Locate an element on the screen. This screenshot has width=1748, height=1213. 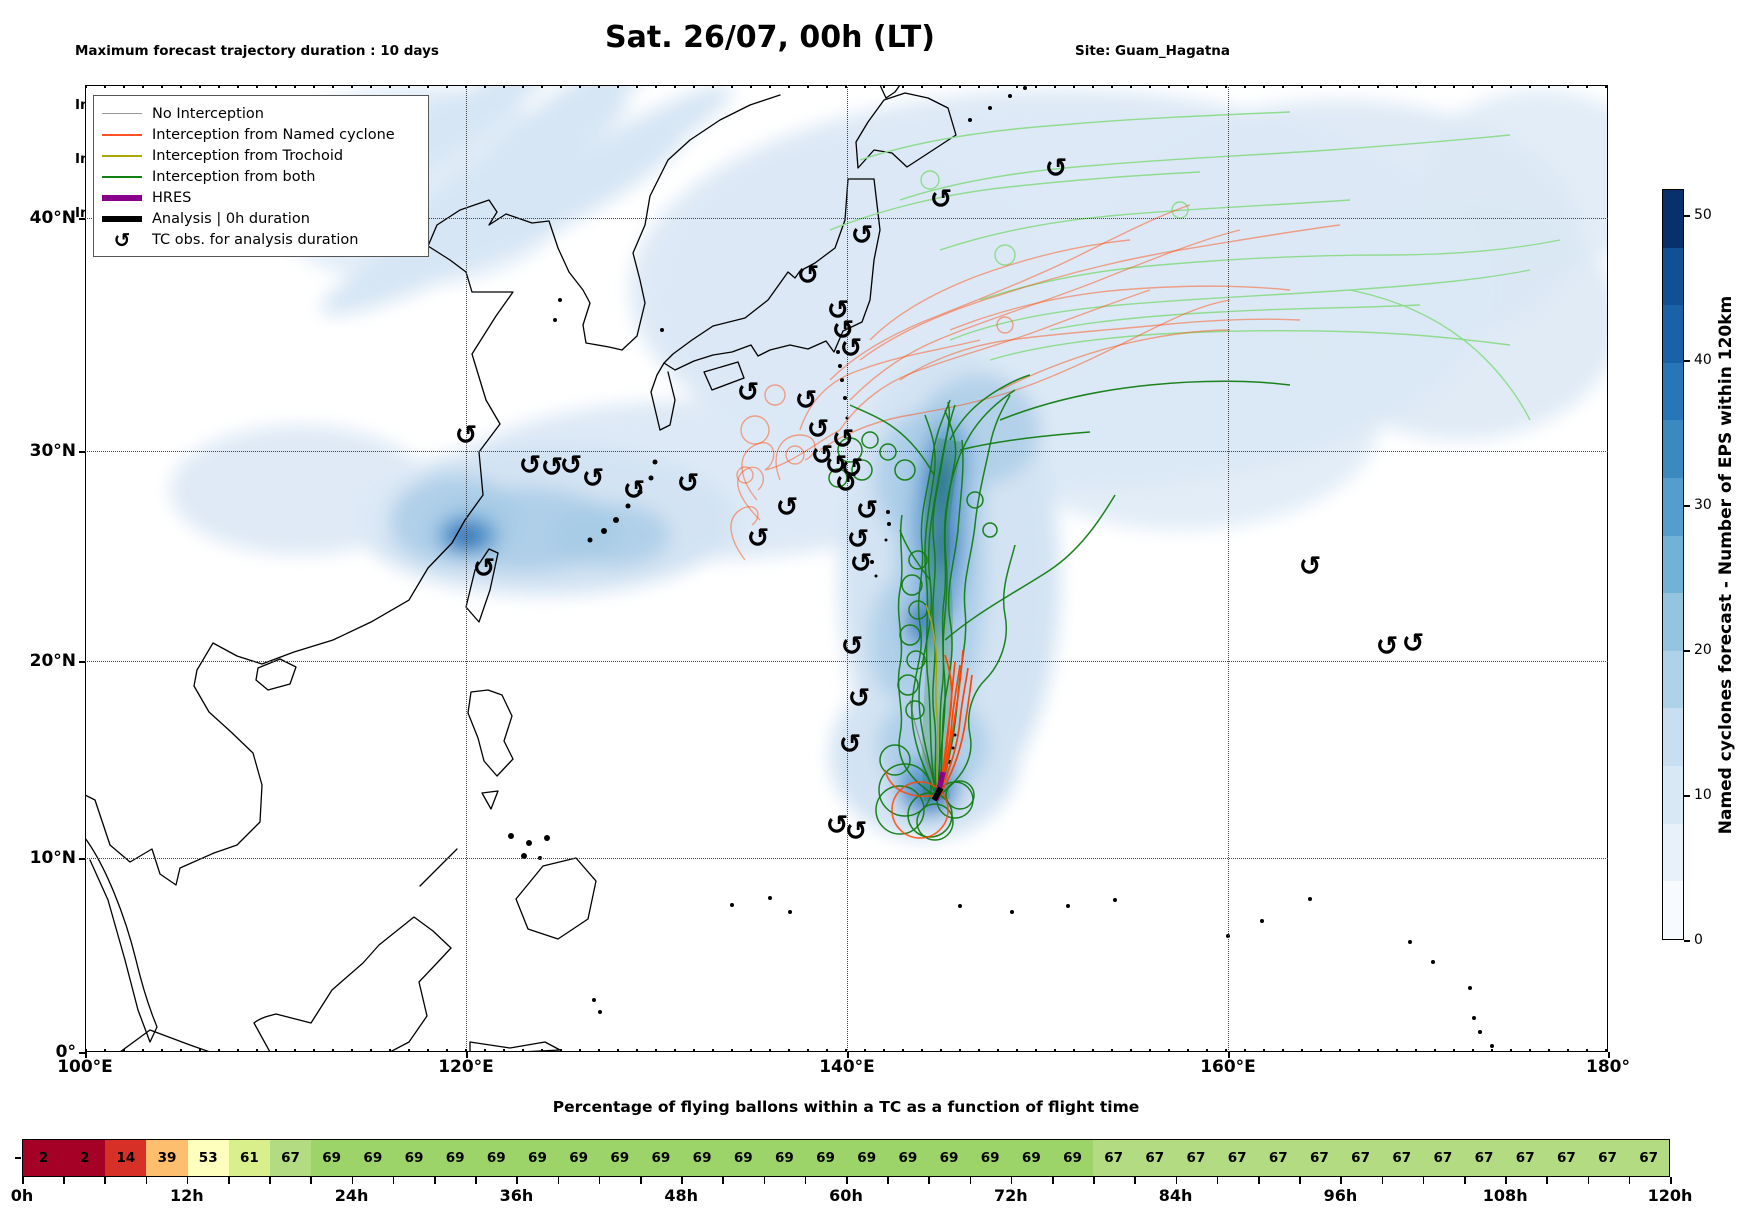
colorbar-tick-label: 40 is located at coordinates (1703, 360).